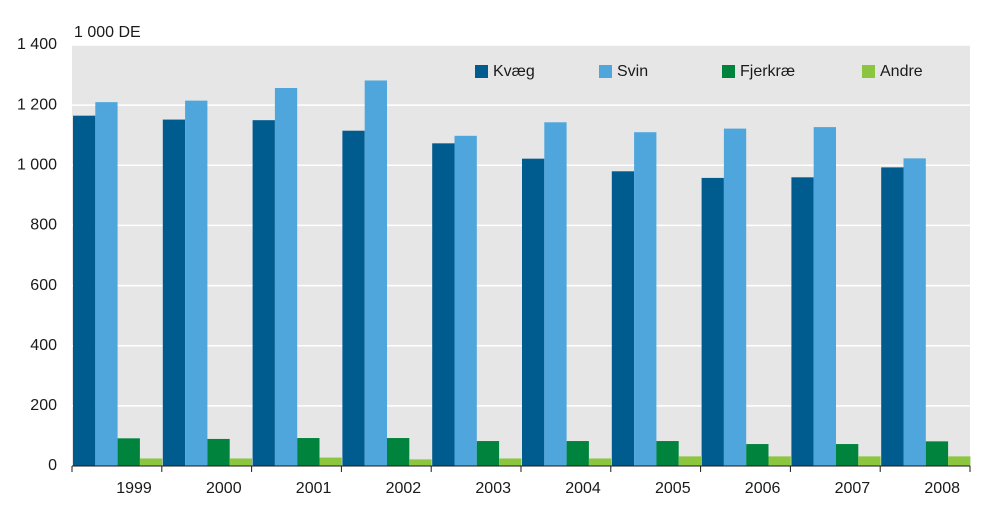 This screenshot has height=511, width=984. I want to click on x-tick-label: 2004, so click(583, 488).